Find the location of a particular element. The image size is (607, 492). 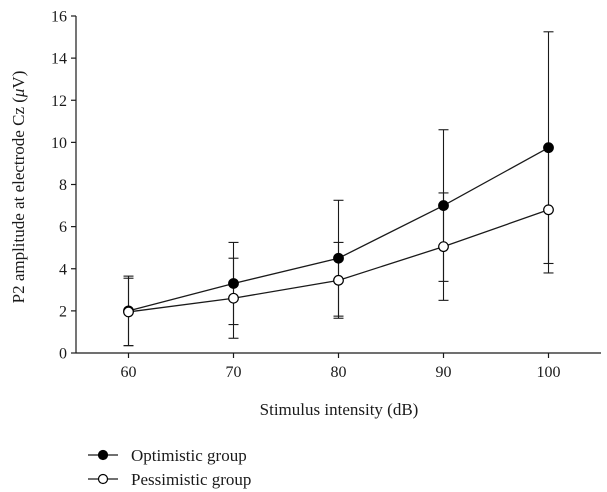

legend-label-optimistic: Optimistic group is located at coordinates (189, 455).